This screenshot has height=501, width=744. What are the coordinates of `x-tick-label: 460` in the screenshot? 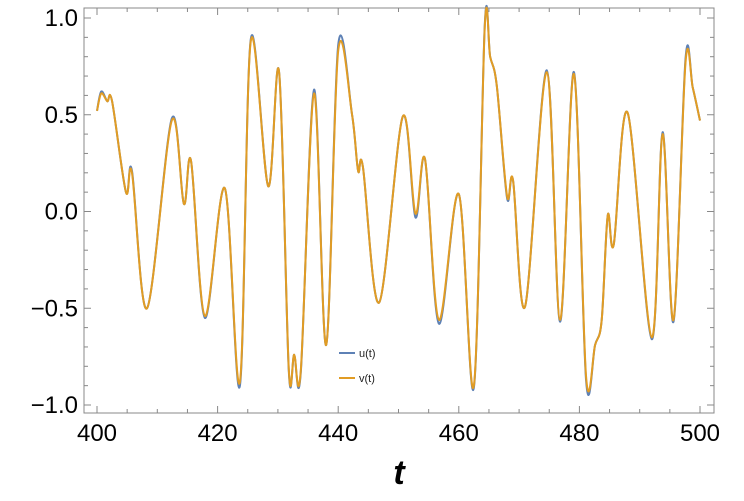 It's located at (459, 433).